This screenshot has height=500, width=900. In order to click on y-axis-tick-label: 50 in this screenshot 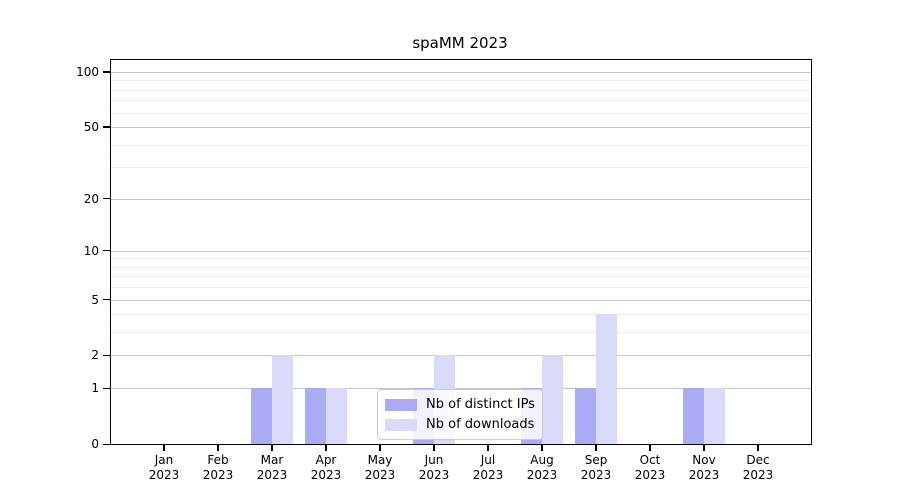, I will do `click(91, 126)`.